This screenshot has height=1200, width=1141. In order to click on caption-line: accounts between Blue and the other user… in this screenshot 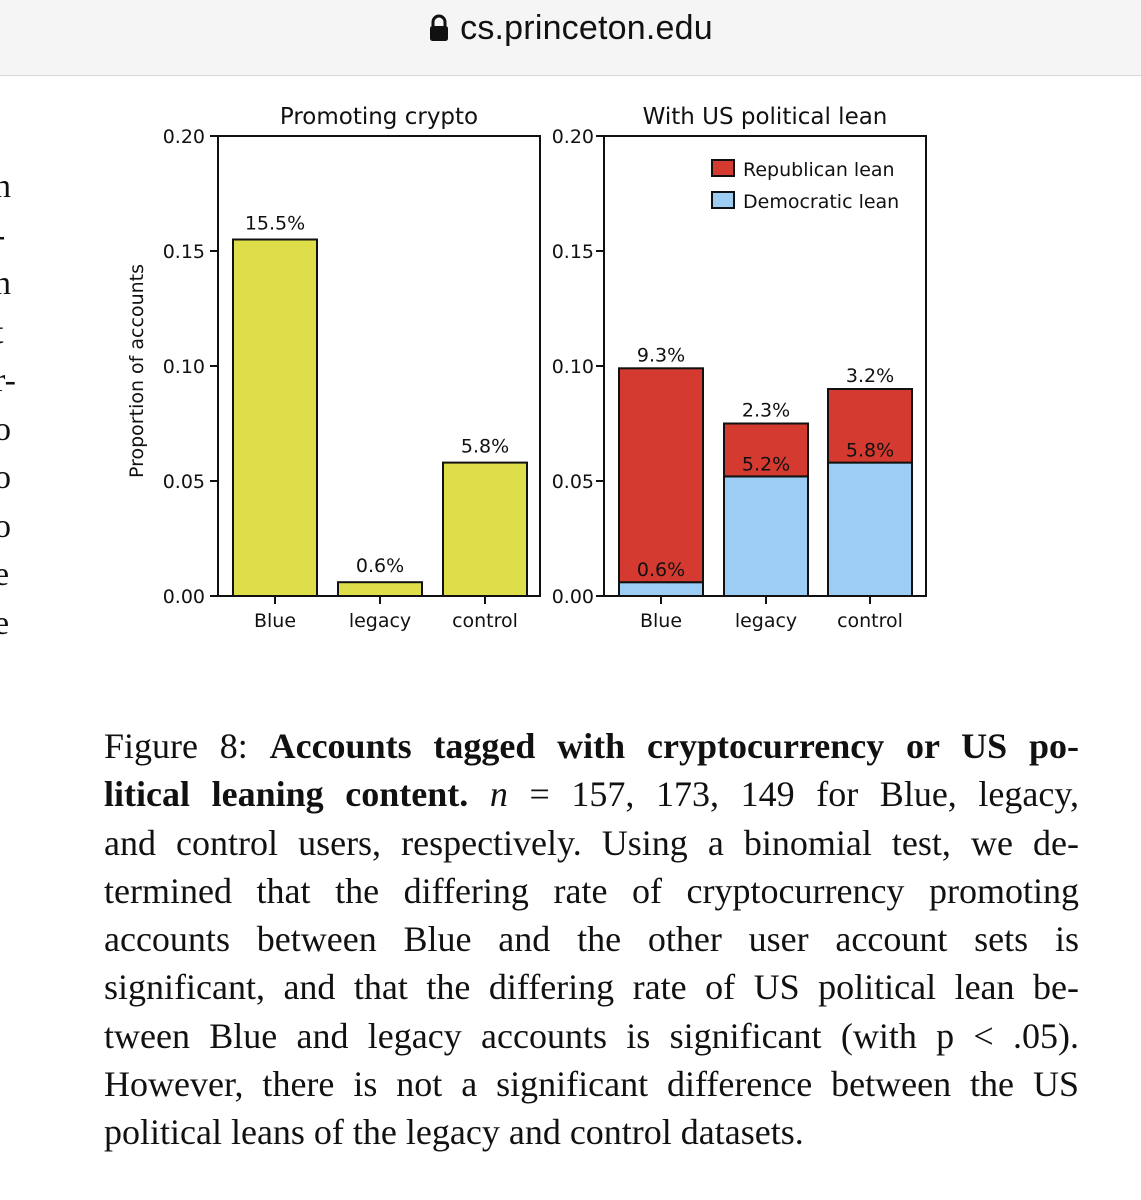, I will do `click(591, 939)`.